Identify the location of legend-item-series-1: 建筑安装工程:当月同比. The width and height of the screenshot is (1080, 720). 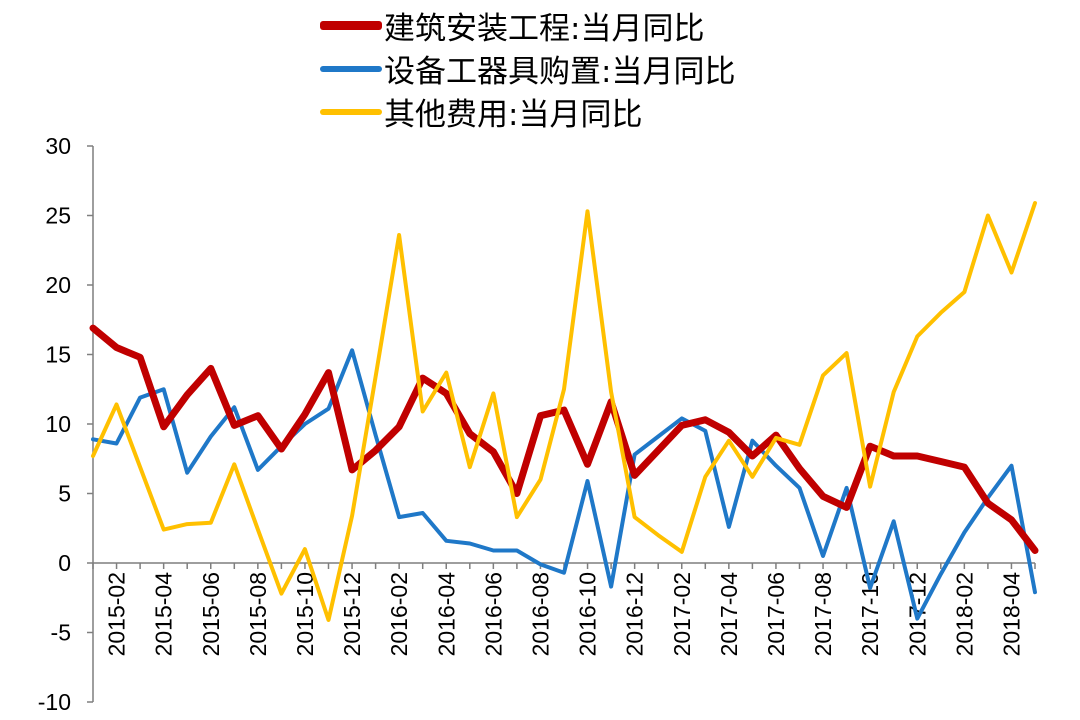
(580, 25).